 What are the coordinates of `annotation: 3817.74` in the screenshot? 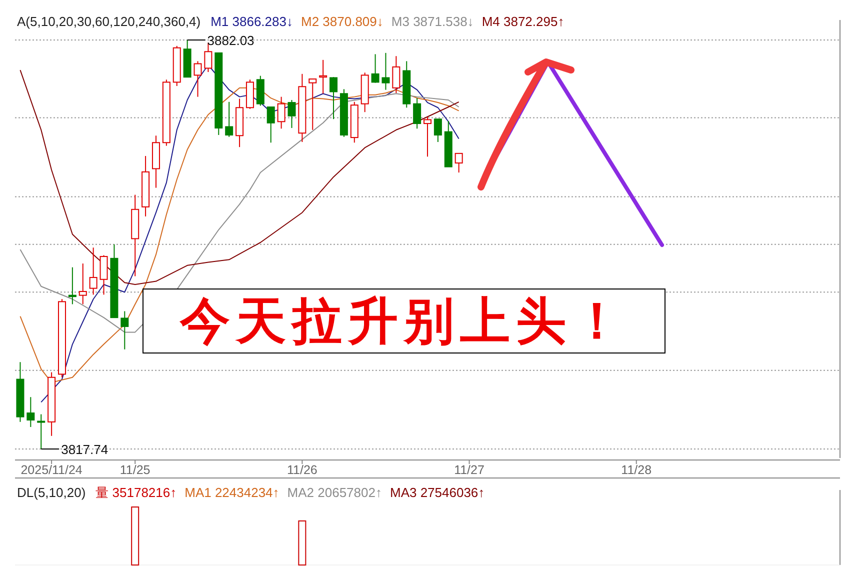 It's located at (84, 449).